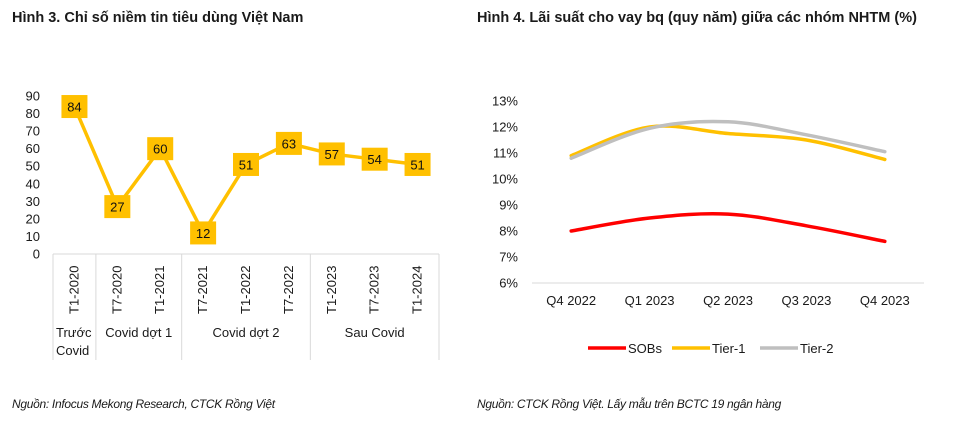  Describe the element at coordinates (116, 290) in the screenshot. I see `x-tick-label: T7-2020` at that location.